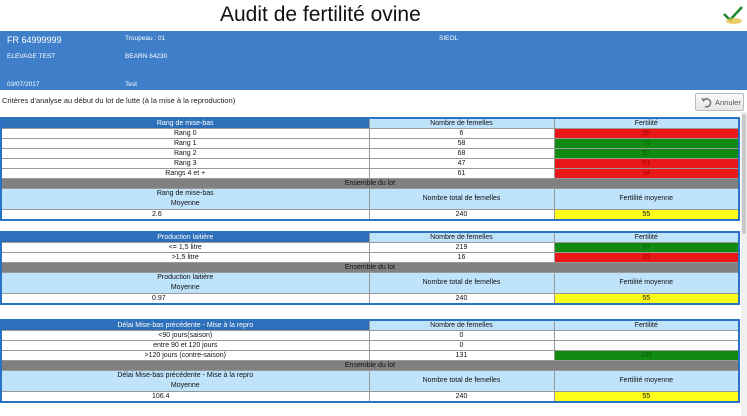  I want to click on row-fertility: 51, so click(646, 163).